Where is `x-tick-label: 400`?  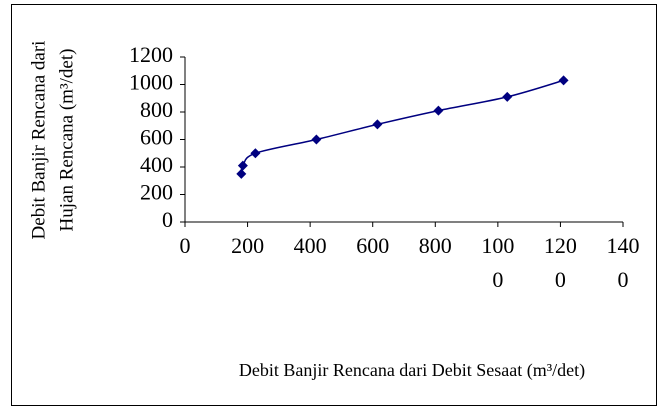
x-tick-label: 400 is located at coordinates (310, 245).